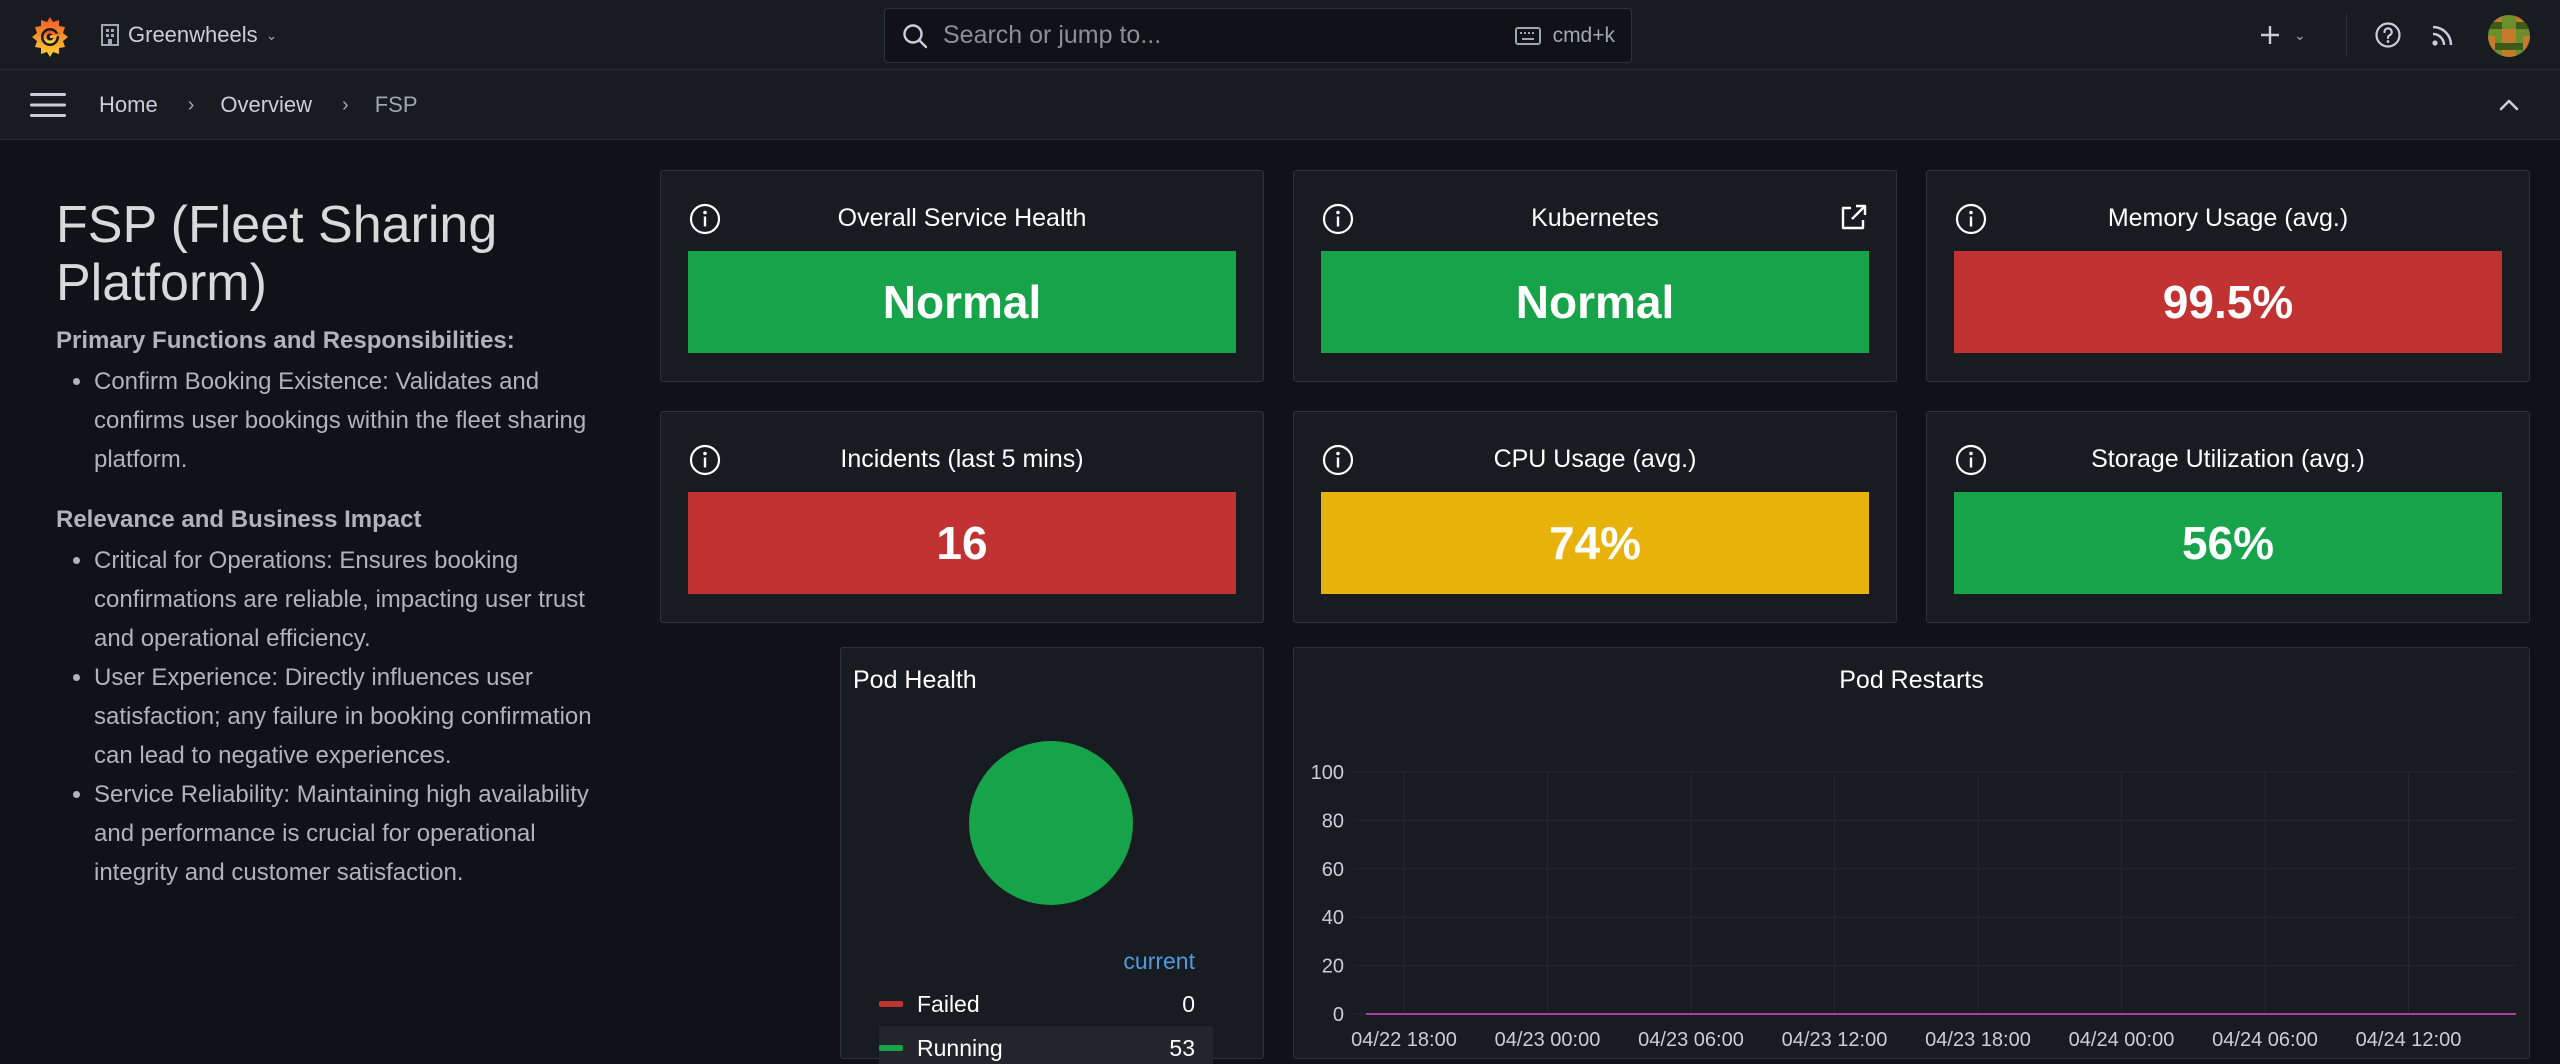  What do you see at coordinates (1911, 680) in the screenshot?
I see `panel-title: Pod Restarts` at bounding box center [1911, 680].